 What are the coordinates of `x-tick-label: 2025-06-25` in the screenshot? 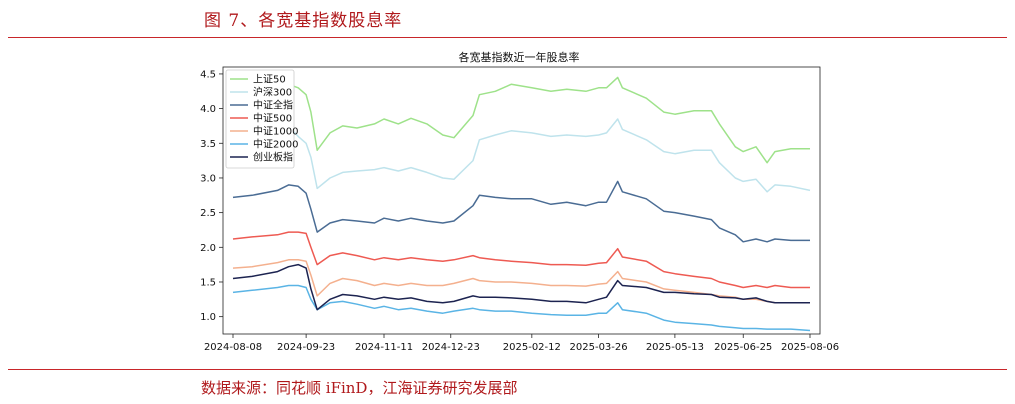 It's located at (743, 347).